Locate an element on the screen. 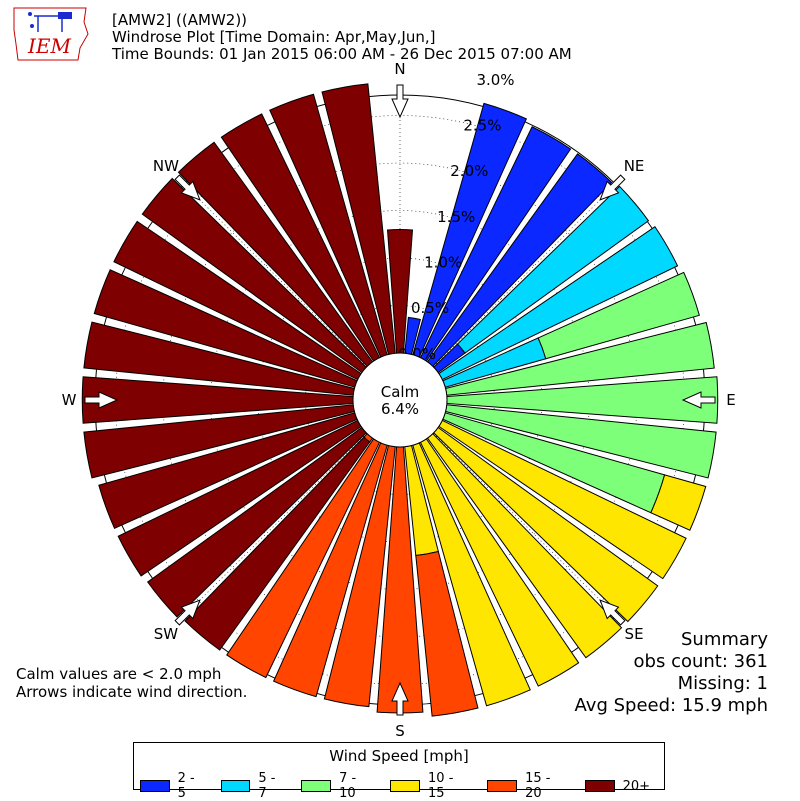 The height and width of the screenshot is (801, 800). calm-center: Calm 6.4% is located at coordinates (400, 400).